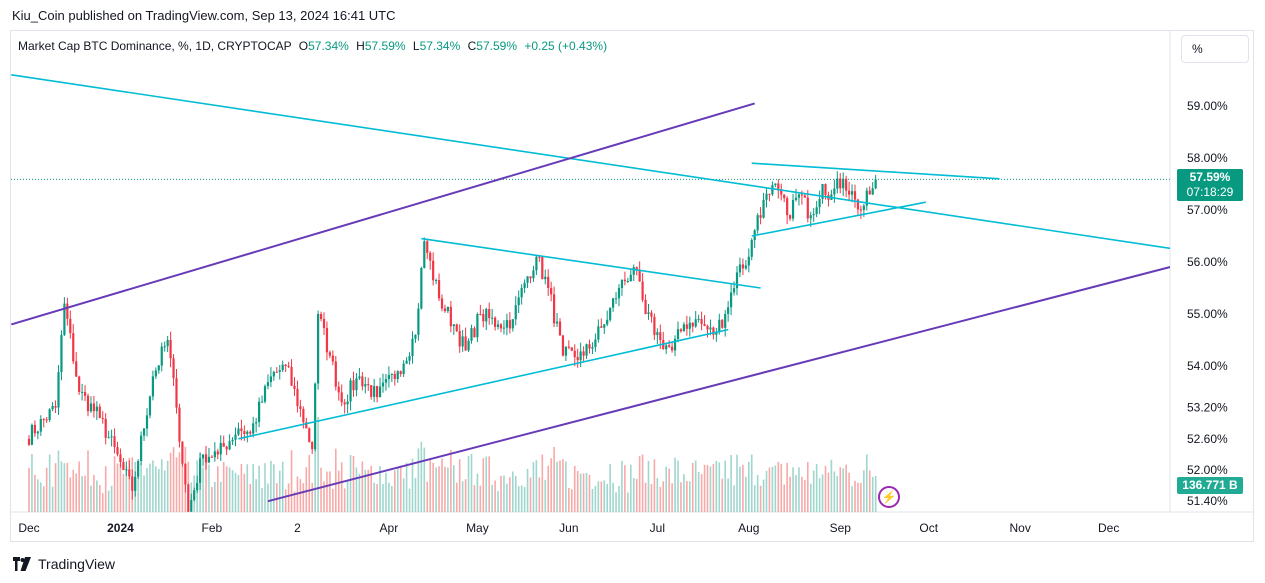  What do you see at coordinates (1207, 262) in the screenshot?
I see `y-tick-label: 56.00%` at bounding box center [1207, 262].